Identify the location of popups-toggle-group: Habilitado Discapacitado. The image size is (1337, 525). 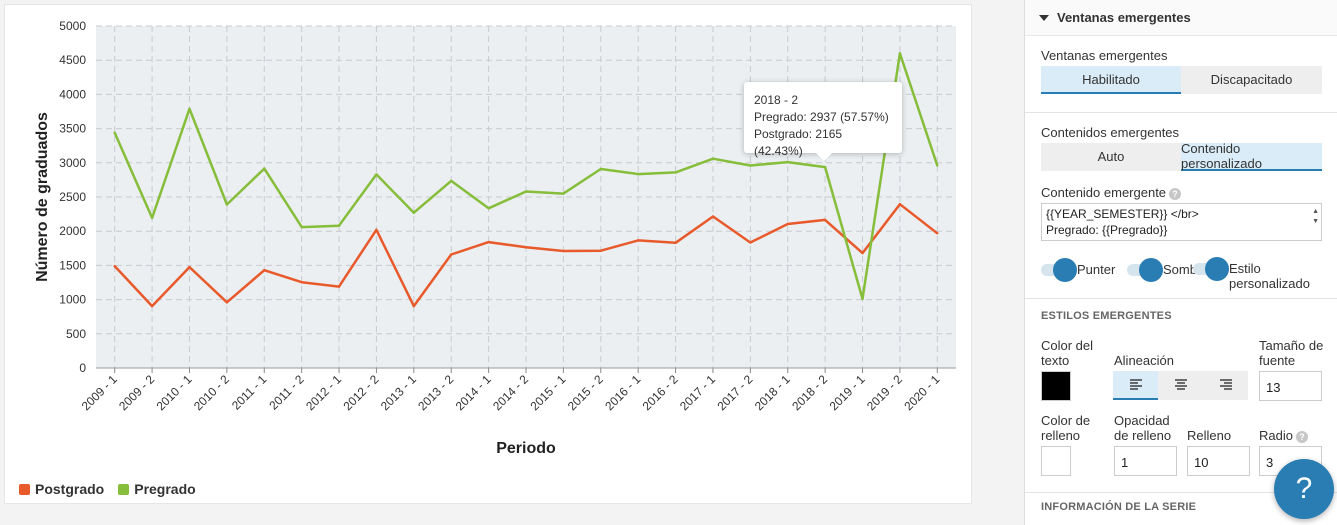
(1181, 80).